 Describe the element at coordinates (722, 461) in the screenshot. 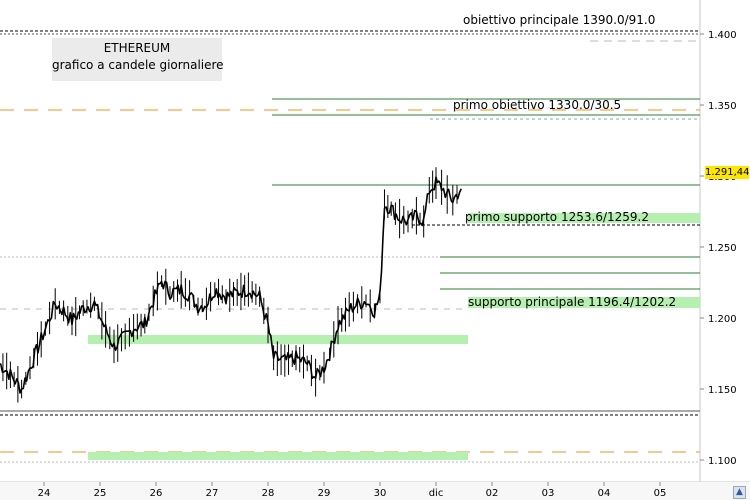

I see `y-tick-label: 1.100` at that location.